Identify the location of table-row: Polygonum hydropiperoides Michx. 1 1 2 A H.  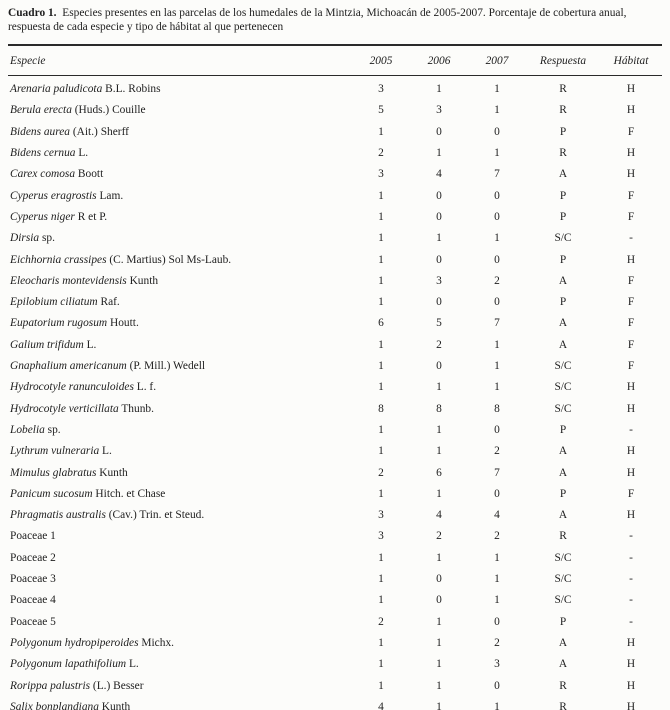
(335, 640).